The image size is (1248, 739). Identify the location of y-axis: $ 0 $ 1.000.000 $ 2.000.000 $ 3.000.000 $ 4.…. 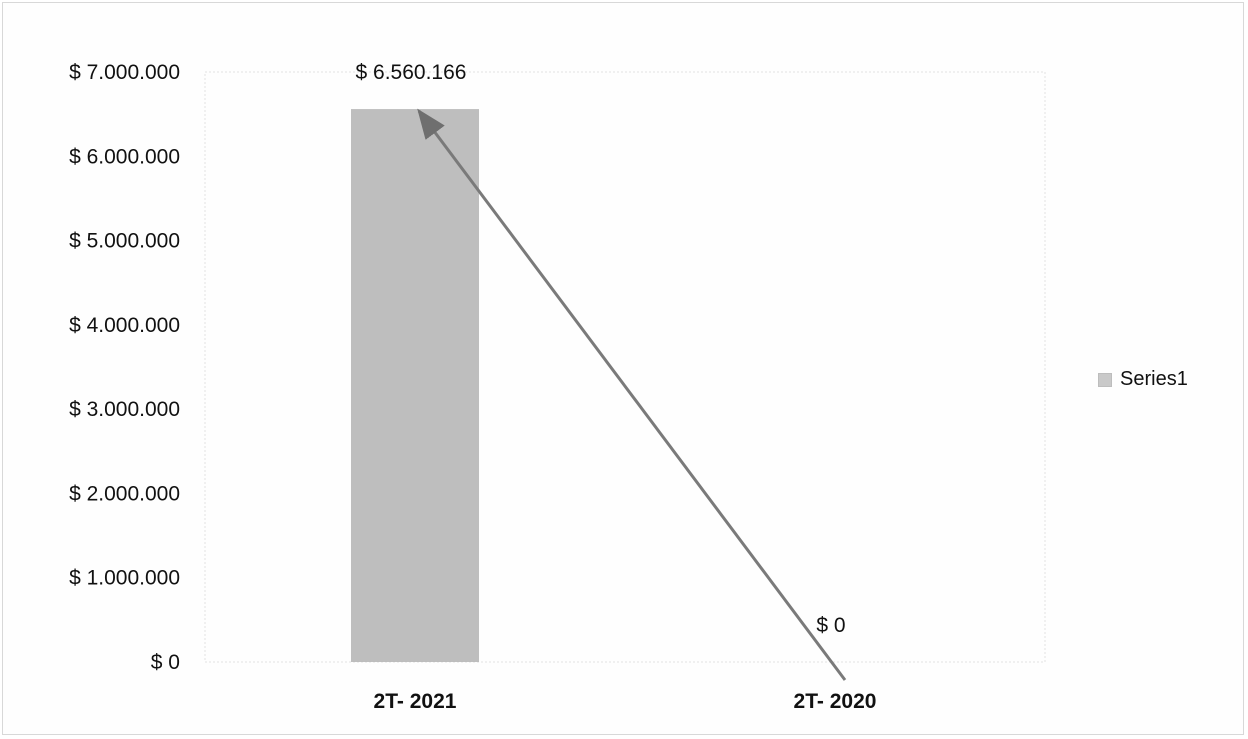
(124, 367).